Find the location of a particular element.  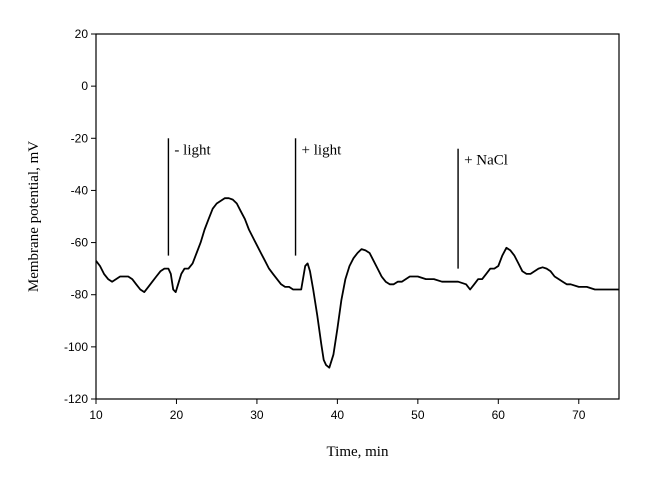

y-tick-label: -100 is located at coordinates (76, 347).